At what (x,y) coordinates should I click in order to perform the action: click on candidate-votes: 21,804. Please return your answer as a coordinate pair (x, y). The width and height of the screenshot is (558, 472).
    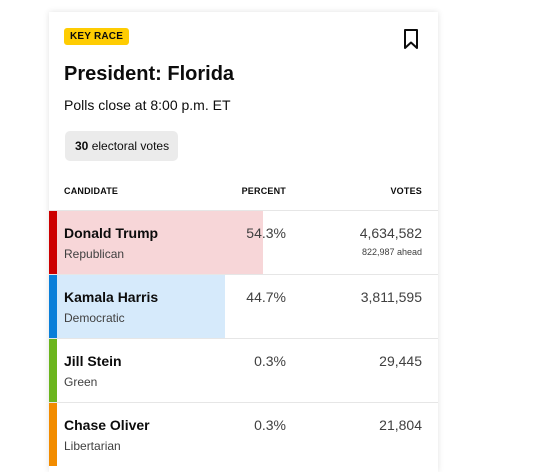
    Looking at the image, I should click on (400, 425).